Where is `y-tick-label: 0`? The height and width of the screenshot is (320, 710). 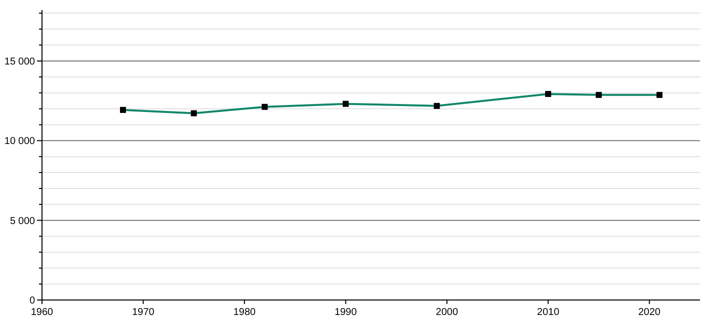 y-tick-label: 0 is located at coordinates (32, 301).